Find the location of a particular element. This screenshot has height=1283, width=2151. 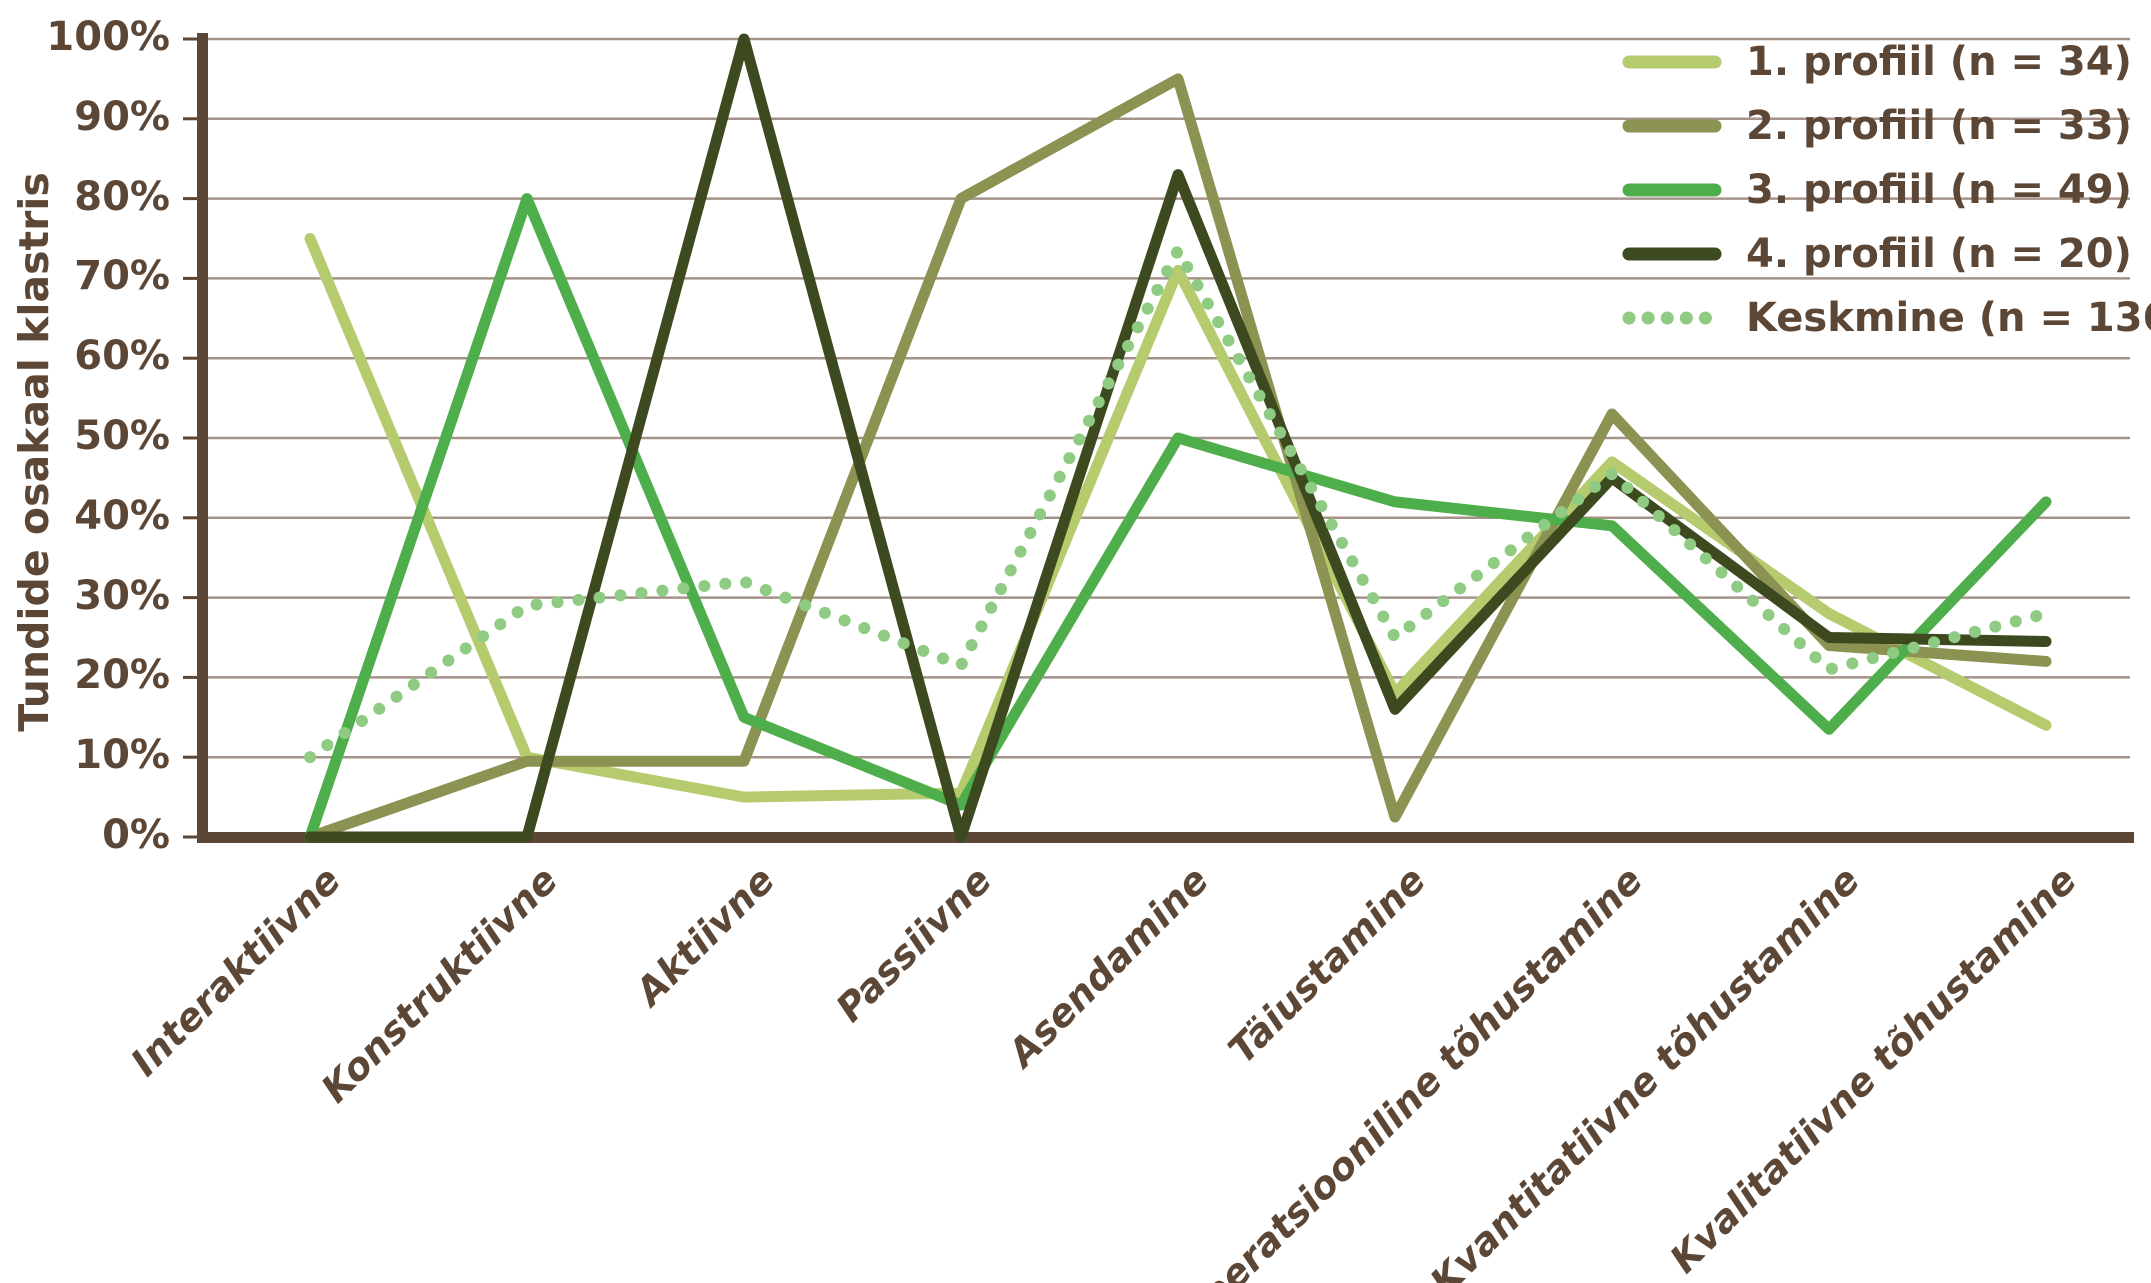

legend-label: 1. profiil (n = 34) is located at coordinates (1939, 62).